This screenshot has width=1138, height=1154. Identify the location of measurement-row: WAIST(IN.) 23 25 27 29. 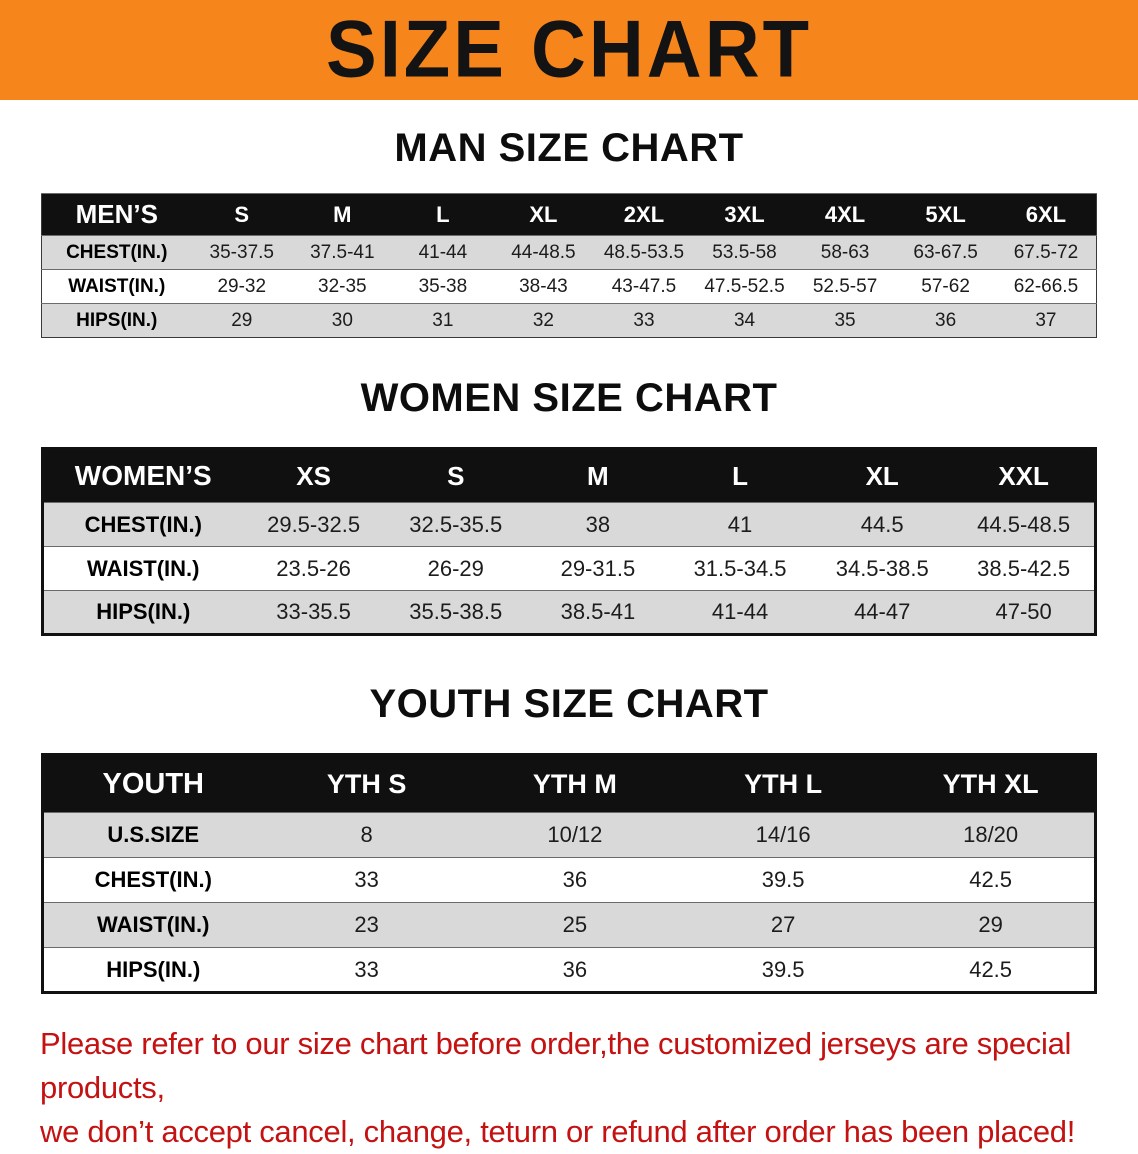
(569, 925).